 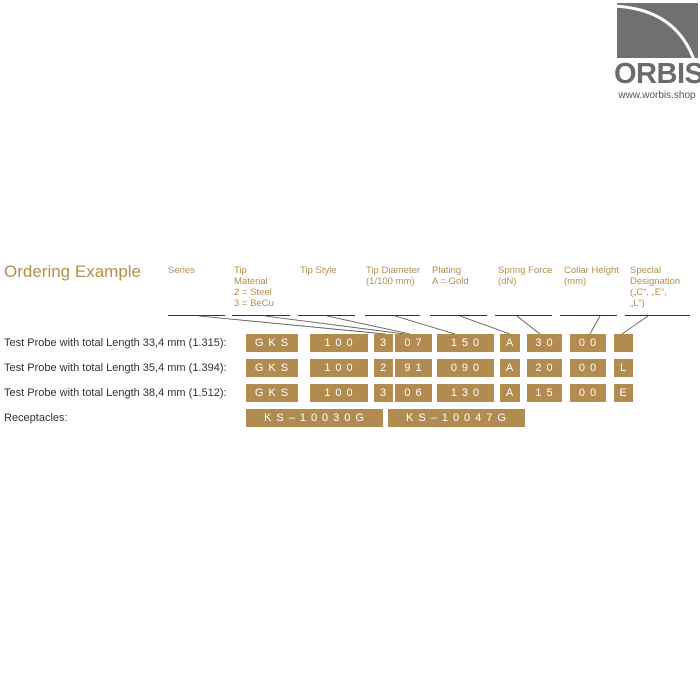 What do you see at coordinates (254, 287) in the screenshot?
I see `column-header: Tip Material 2 = Steel 3 = BeCu` at bounding box center [254, 287].